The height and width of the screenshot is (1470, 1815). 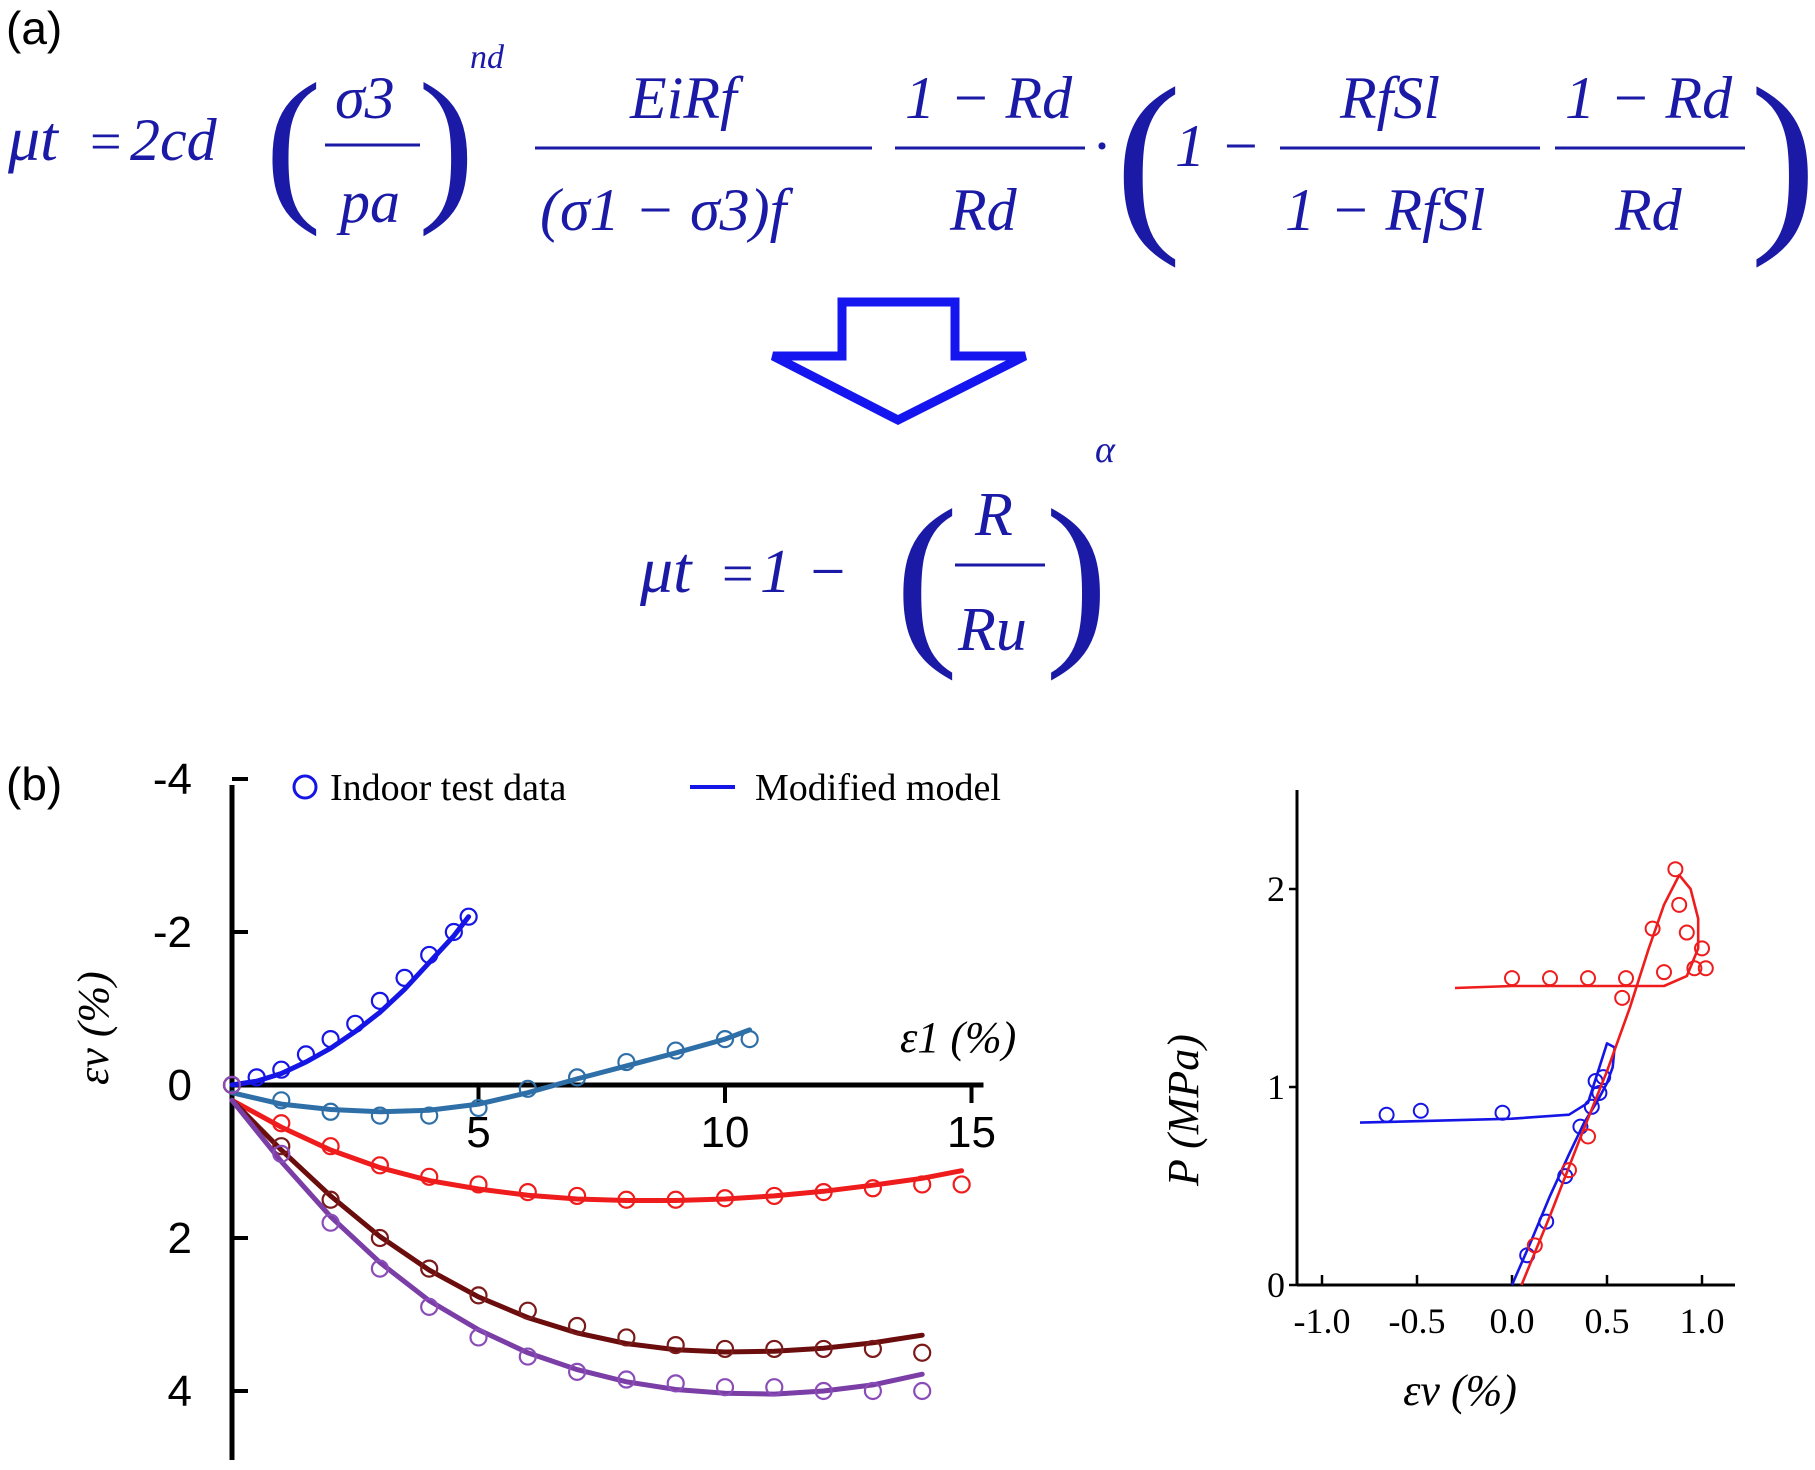 What do you see at coordinates (686, 98) in the screenshot?
I see `eq1-EiRf: EiRf` at bounding box center [686, 98].